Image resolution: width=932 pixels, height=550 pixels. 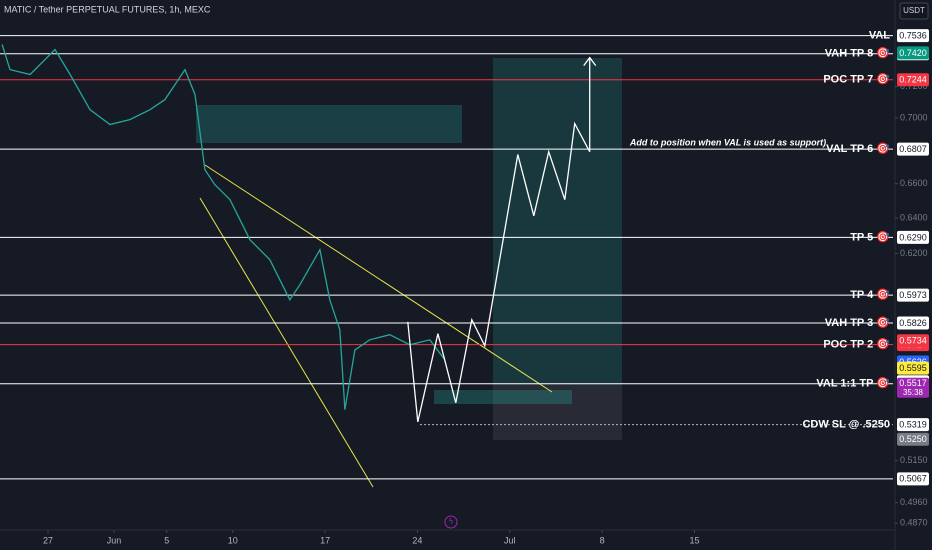 I want to click on price-line, so click(x=499, y=240).